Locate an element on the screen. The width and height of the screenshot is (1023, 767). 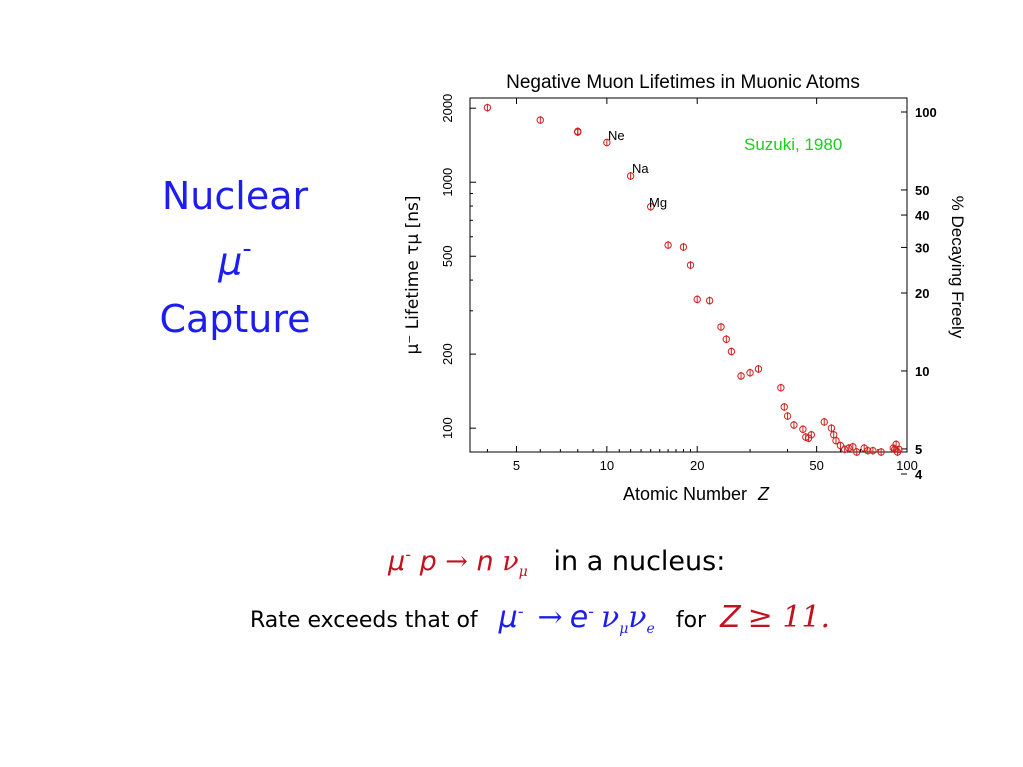
side-title: Nuclear μ- Capture is located at coordinates (235, 258).